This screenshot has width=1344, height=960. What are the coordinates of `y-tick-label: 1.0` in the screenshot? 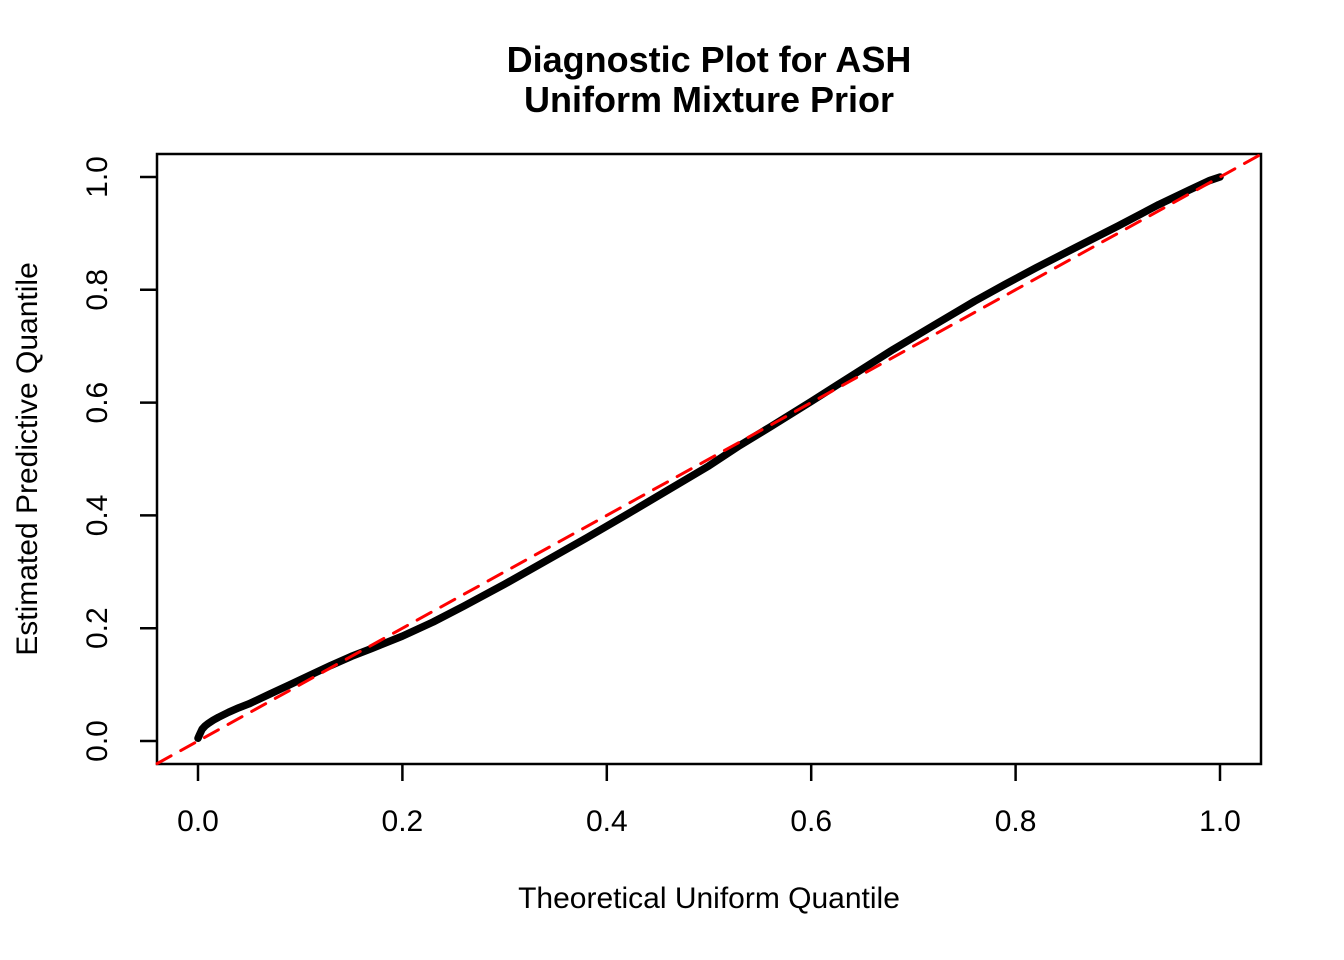 It's located at (97, 177).